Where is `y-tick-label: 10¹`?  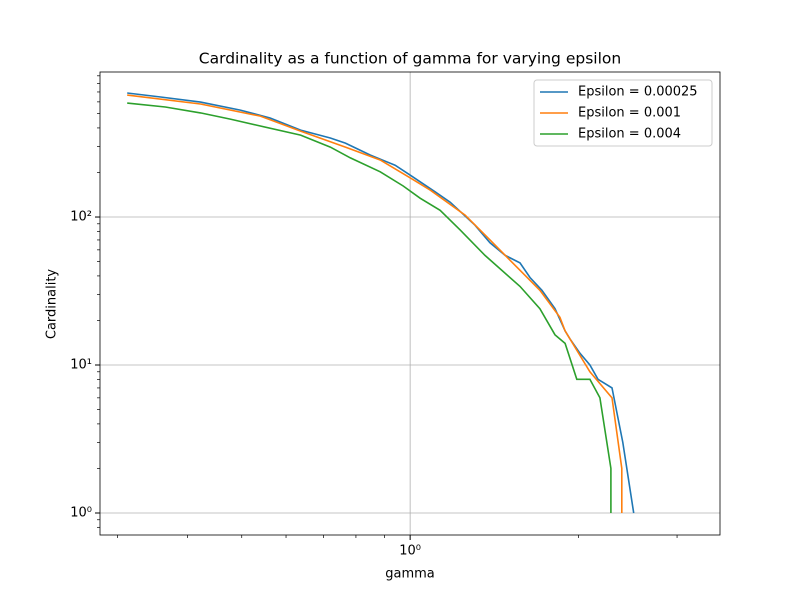
y-tick-label: 10¹ is located at coordinates (81, 365).